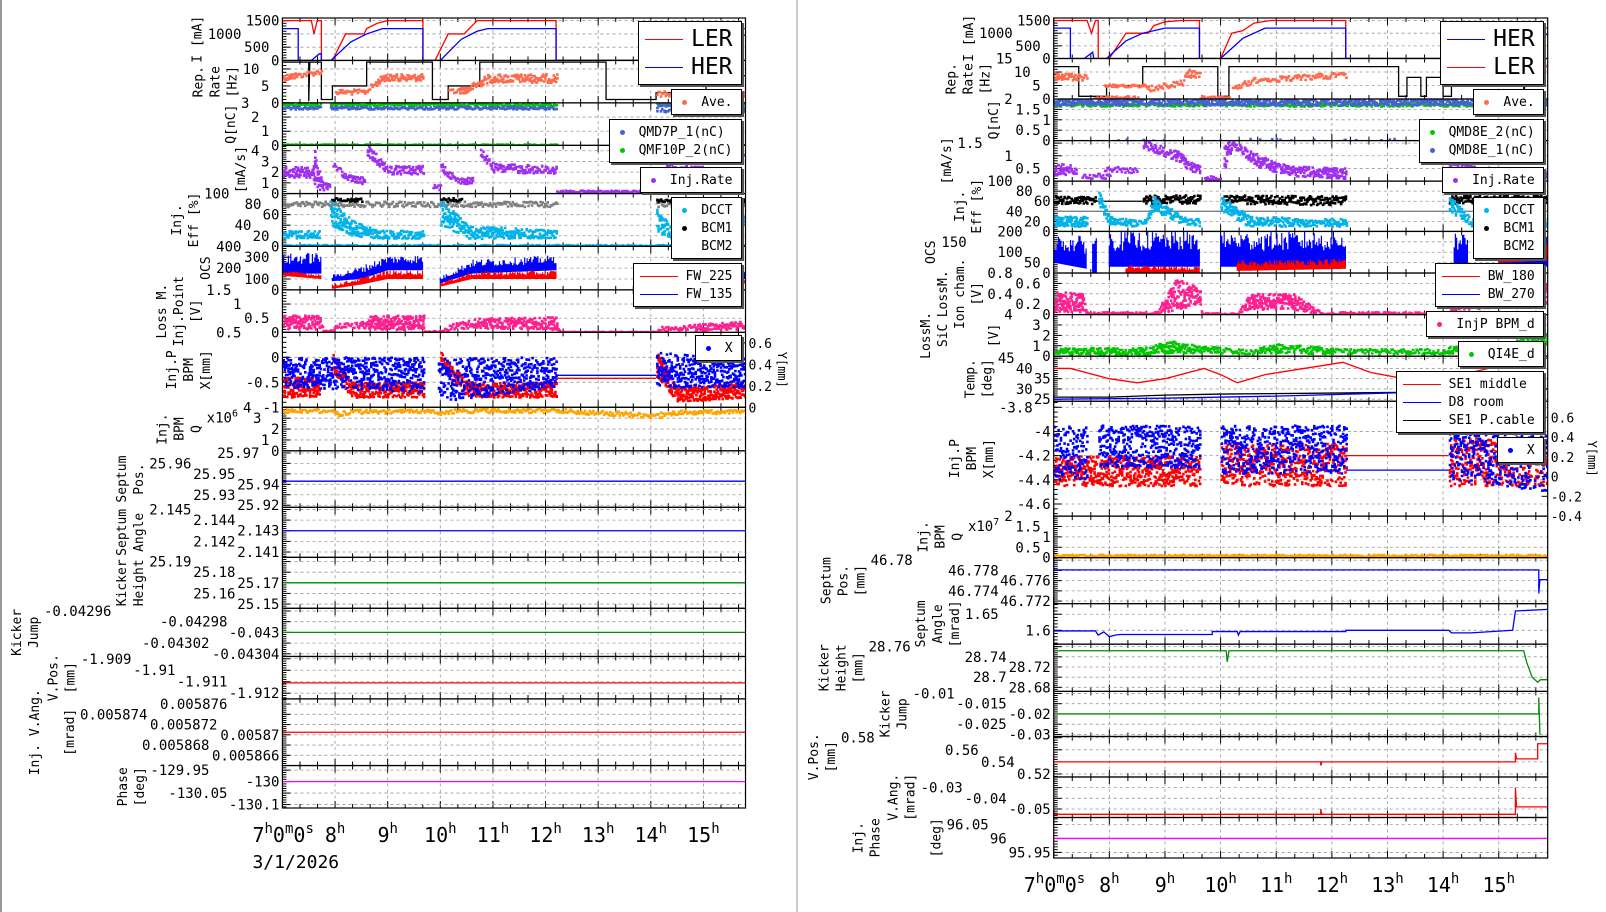  What do you see at coordinates (247, 408) in the screenshot?
I see `y-tick-label: 4` at bounding box center [247, 408].